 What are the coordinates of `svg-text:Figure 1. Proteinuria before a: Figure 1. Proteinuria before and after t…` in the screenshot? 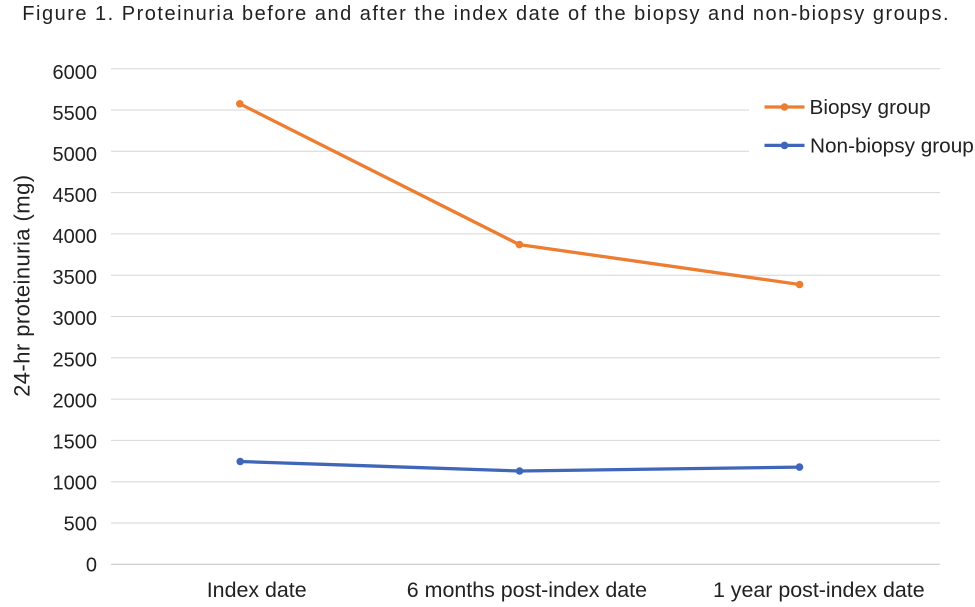 It's located at (486, 14).